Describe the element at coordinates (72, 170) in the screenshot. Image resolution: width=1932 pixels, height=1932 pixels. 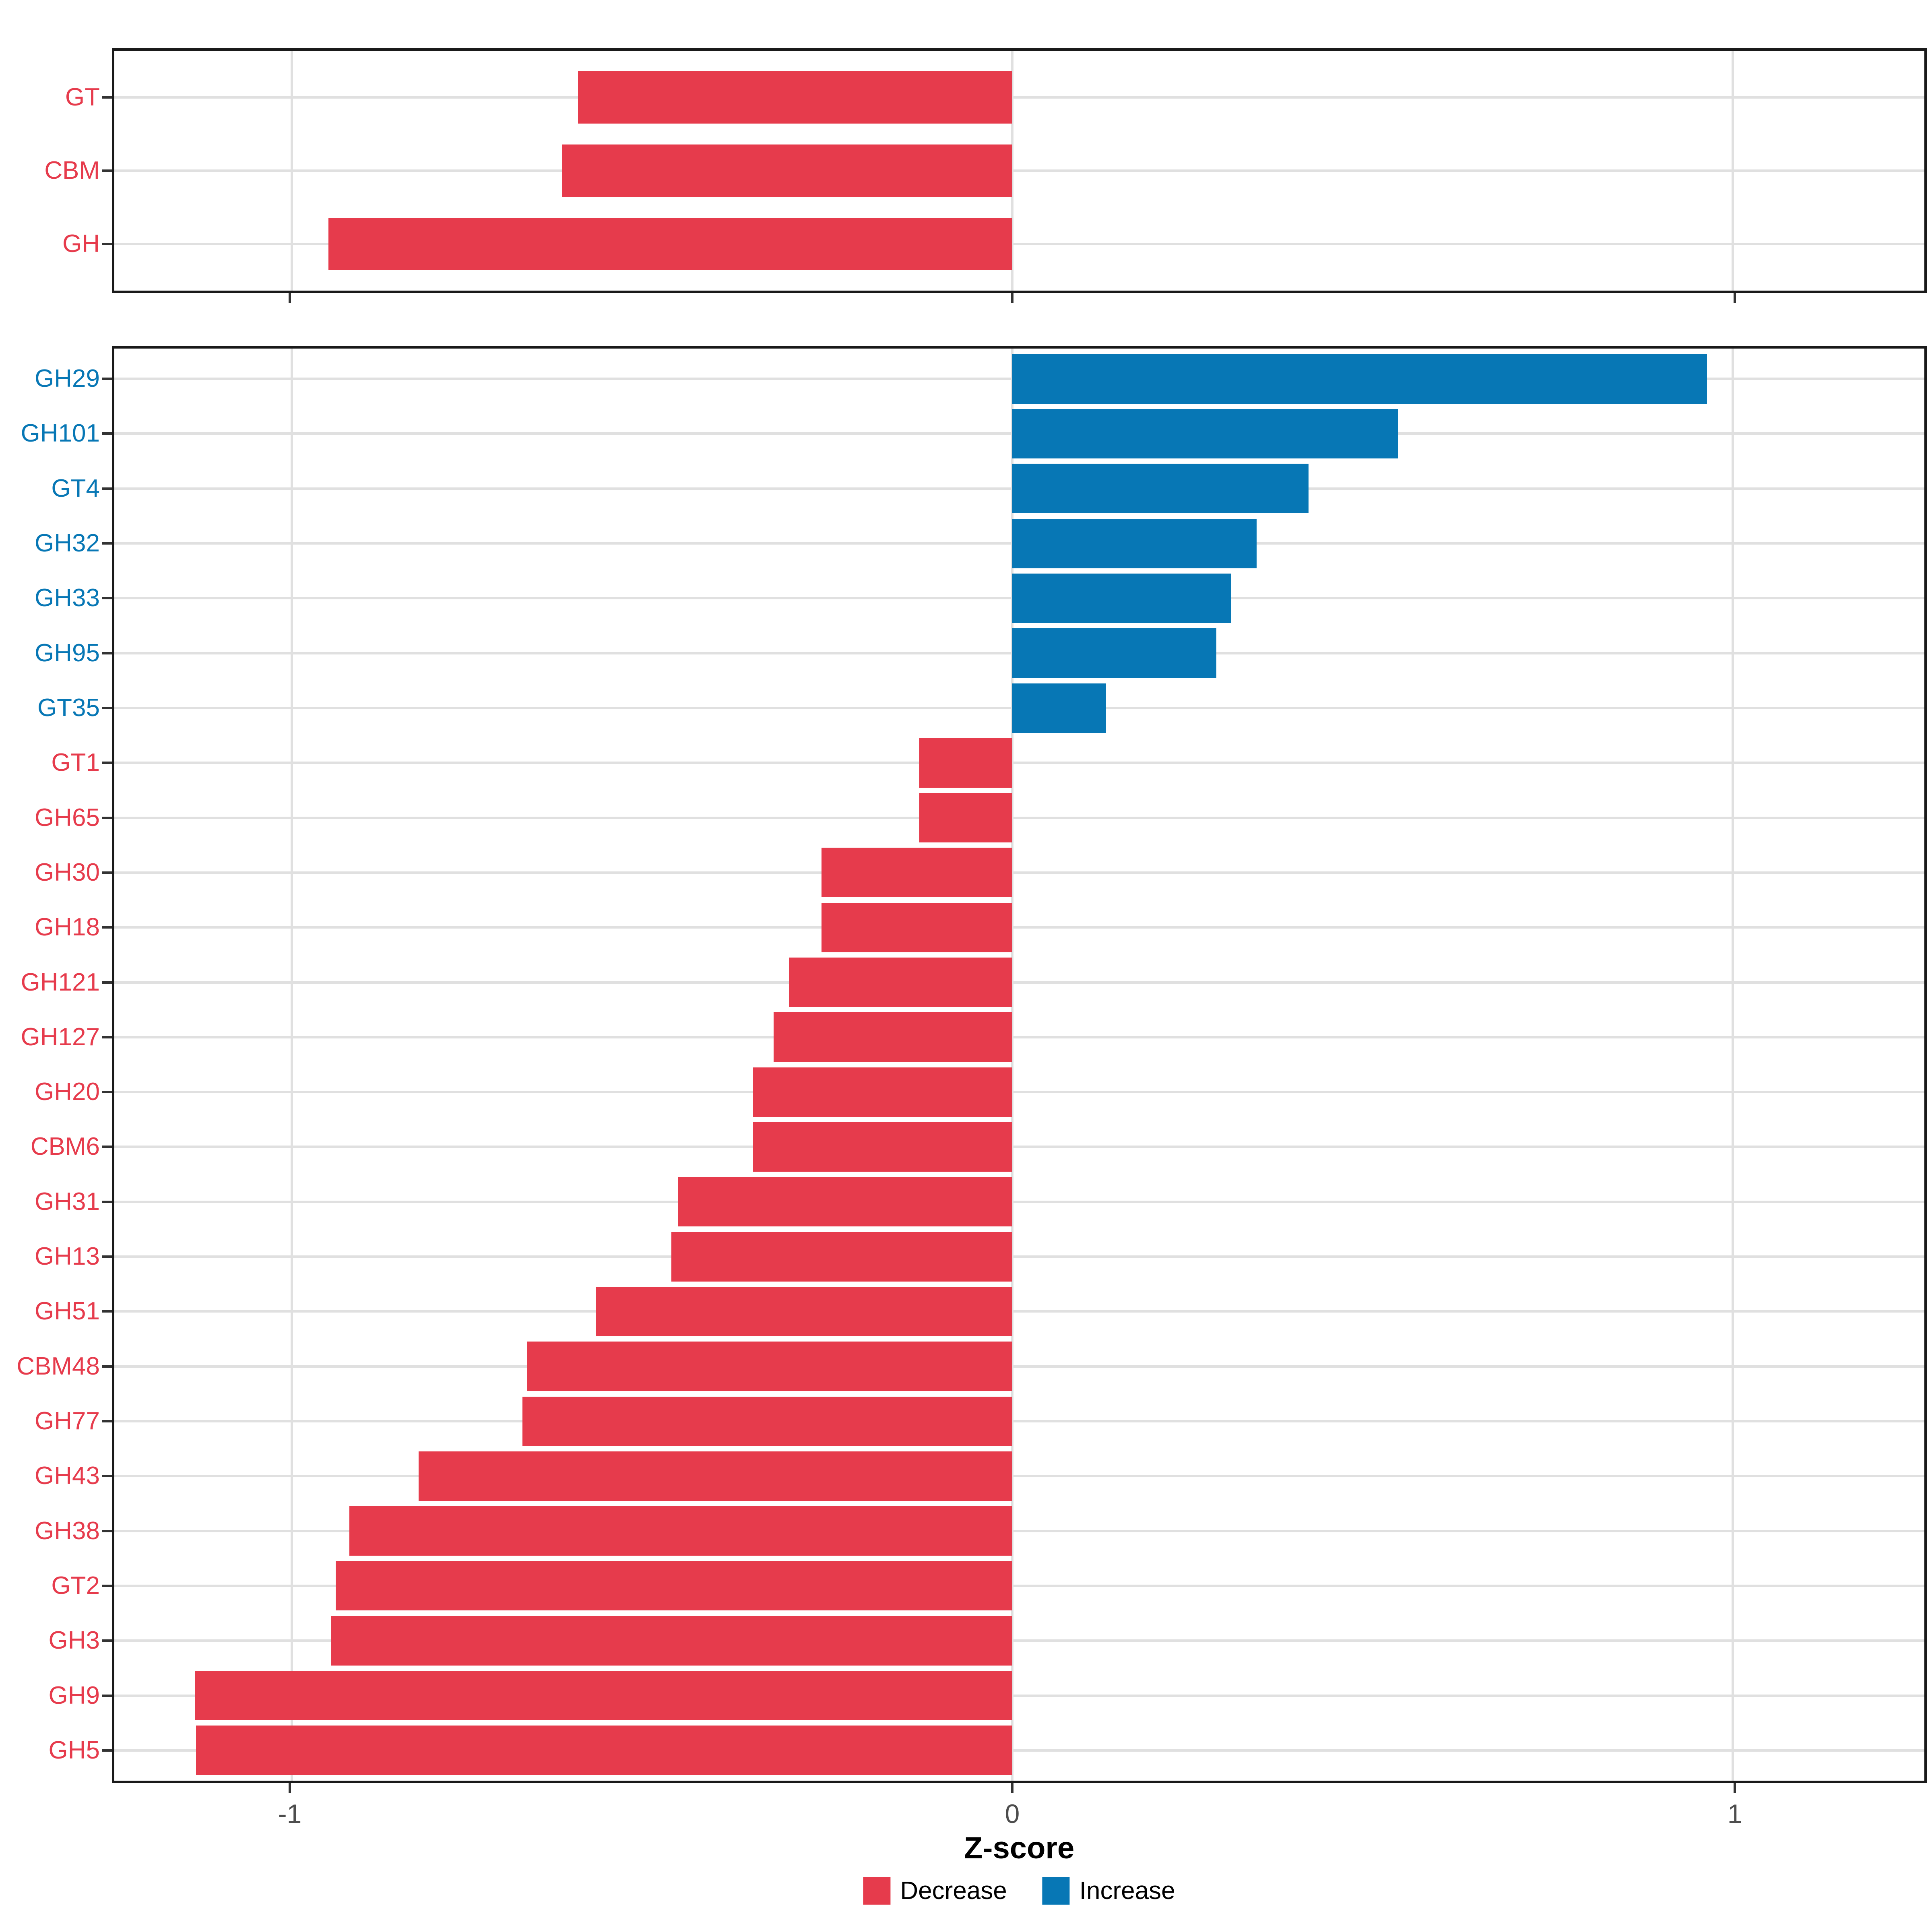
I see `category-label: CBM` at that location.